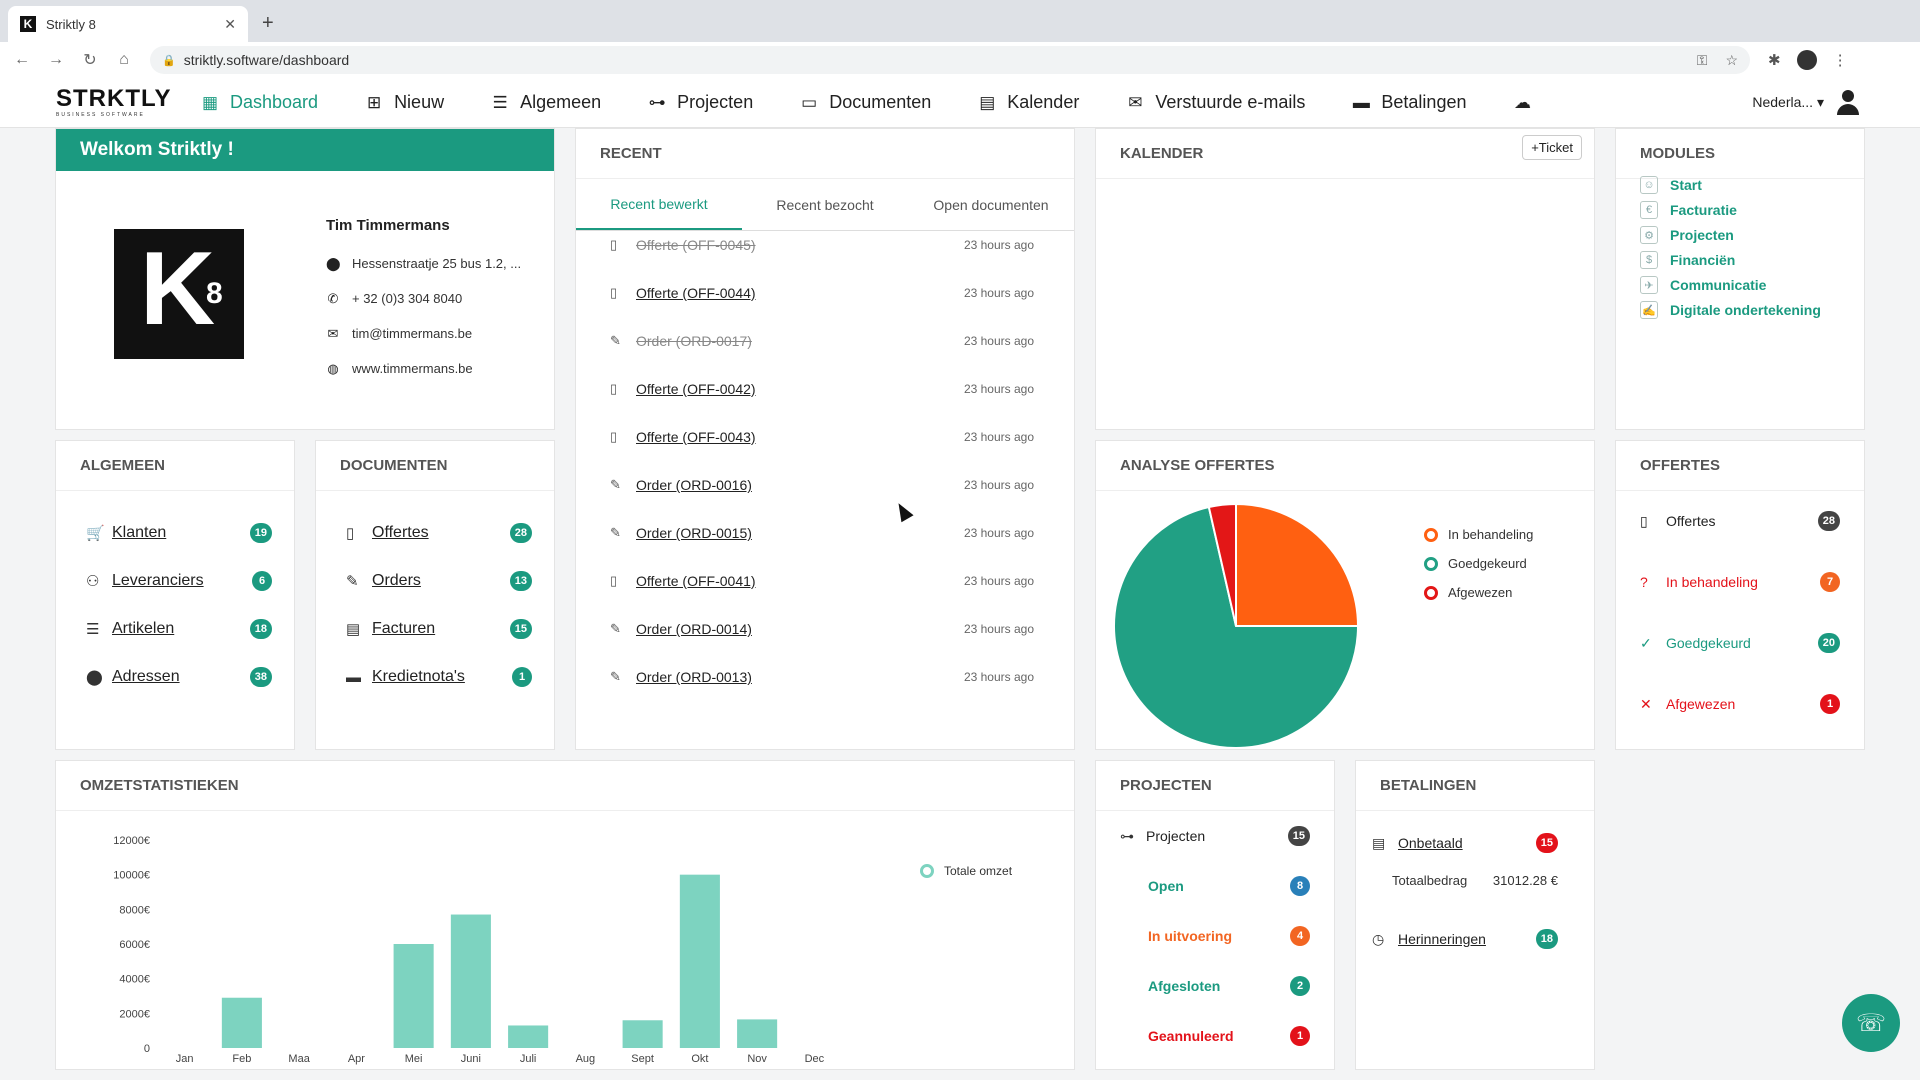 The height and width of the screenshot is (1080, 1920). I want to click on recent-item: ✎ Order (ORD-0015) 23 hours ago, so click(822, 533).